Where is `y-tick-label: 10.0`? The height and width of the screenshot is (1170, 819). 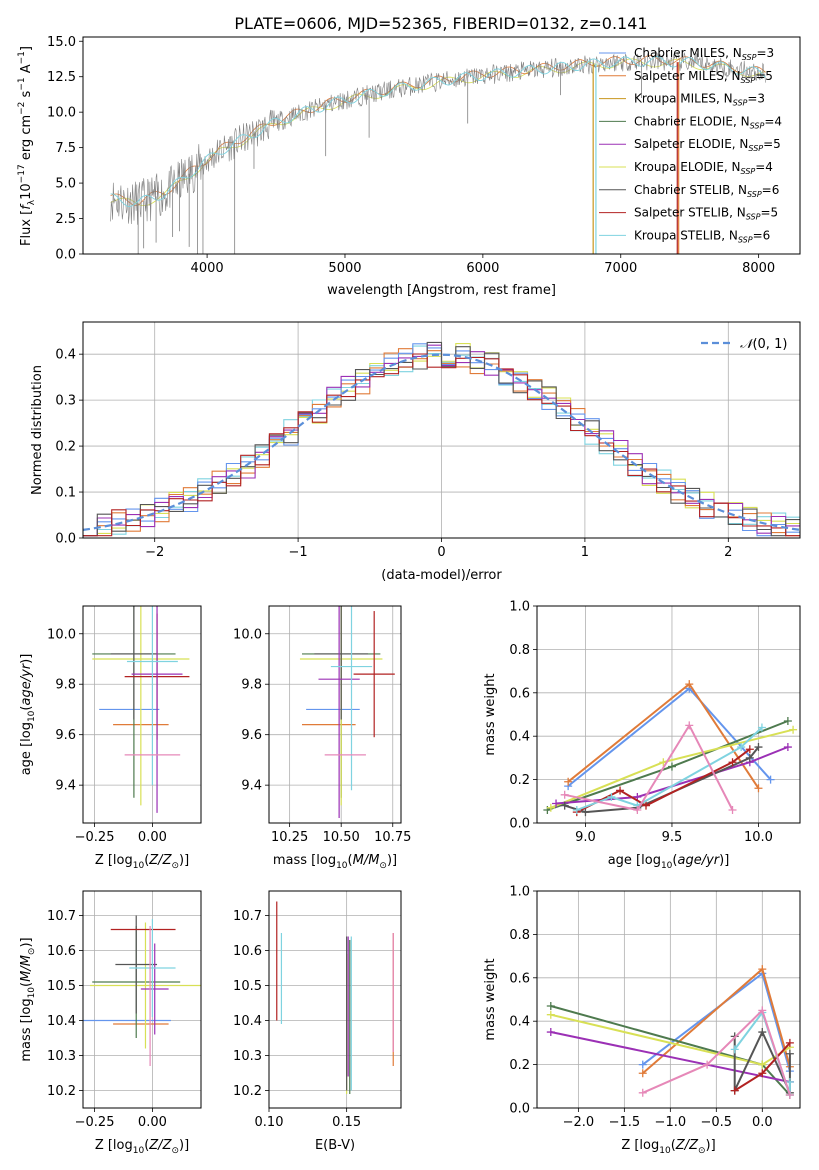
y-tick-label: 10.0 is located at coordinates (61, 113).